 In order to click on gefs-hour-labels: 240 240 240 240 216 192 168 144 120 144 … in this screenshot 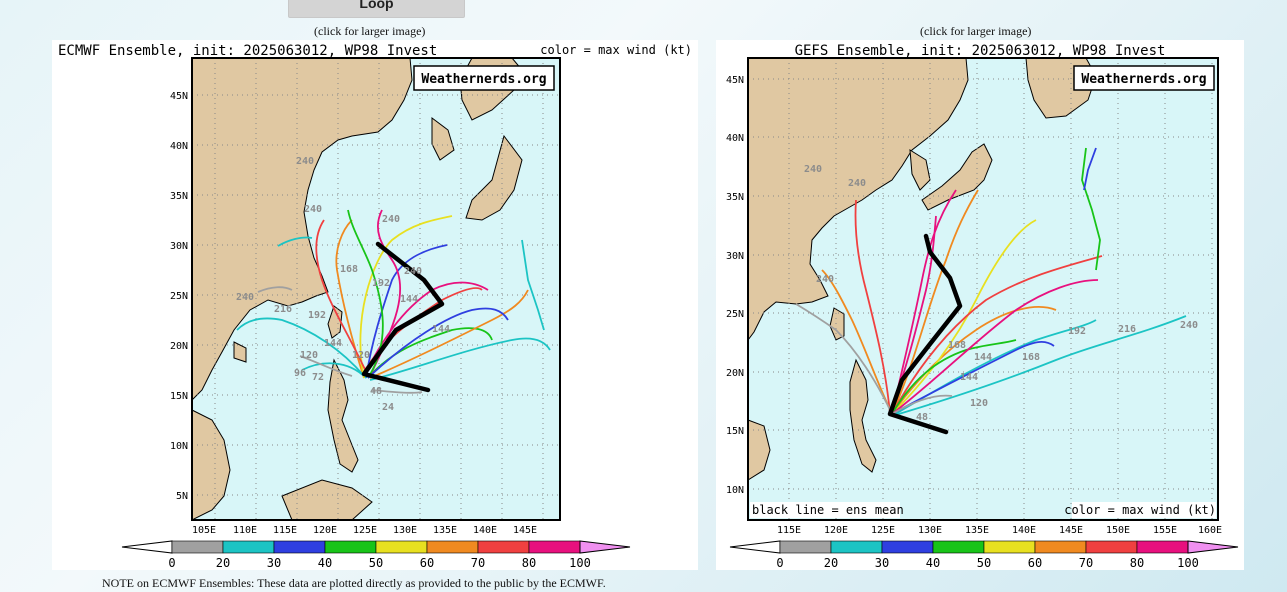, I will do `click(1001, 293)`.